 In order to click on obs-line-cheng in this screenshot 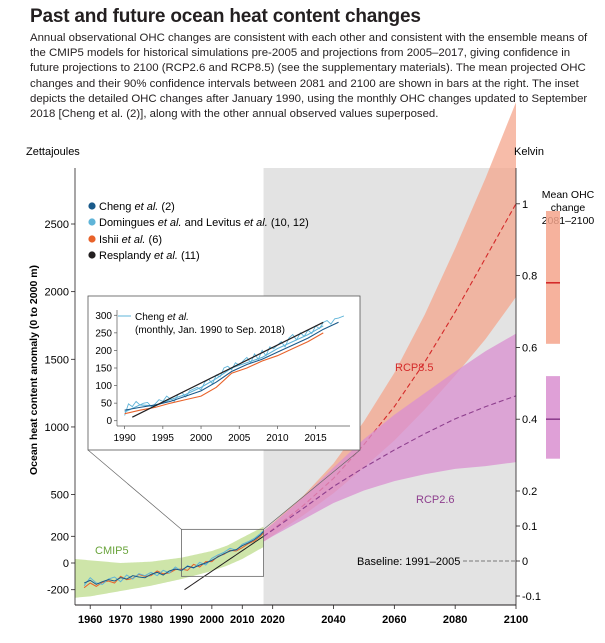, I will do `click(173, 558)`.